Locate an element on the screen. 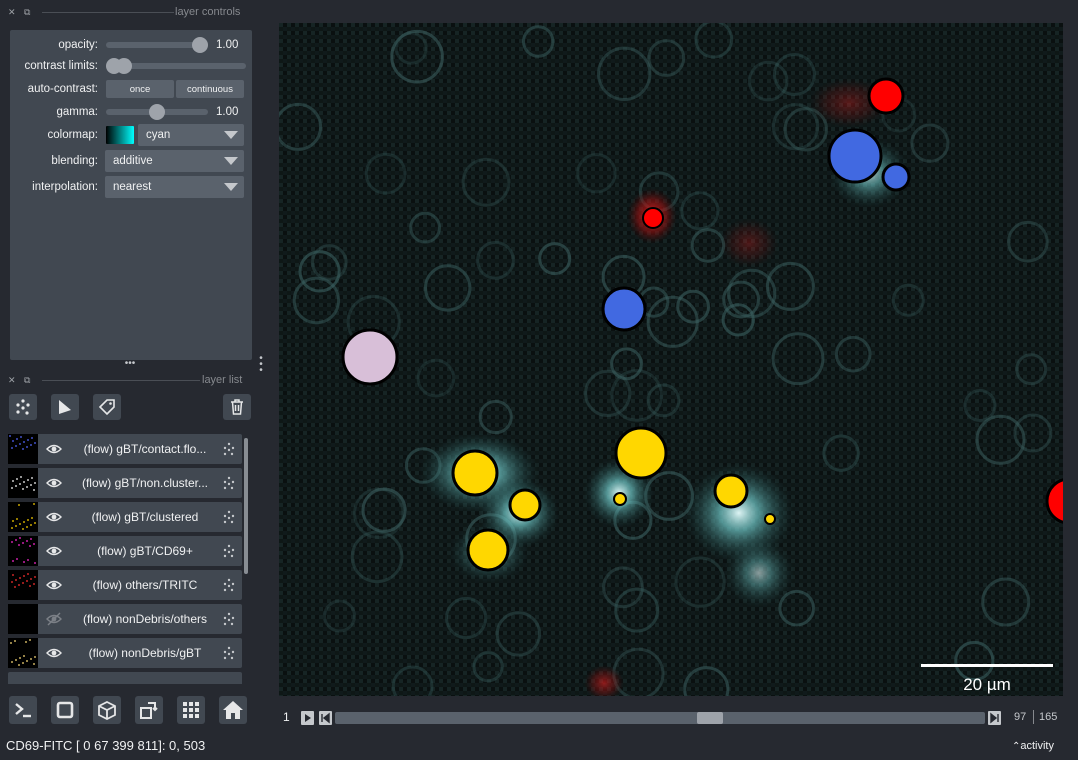  activity-button: ⌃activity is located at coordinates (1033, 746).